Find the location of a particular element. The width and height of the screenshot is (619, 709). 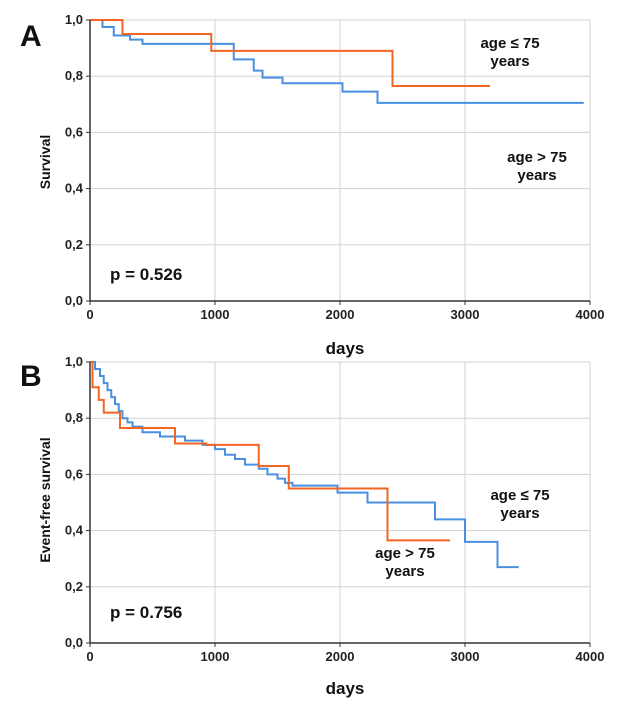

panel-b-x-tick-label-0: 0 is located at coordinates (89, 656).